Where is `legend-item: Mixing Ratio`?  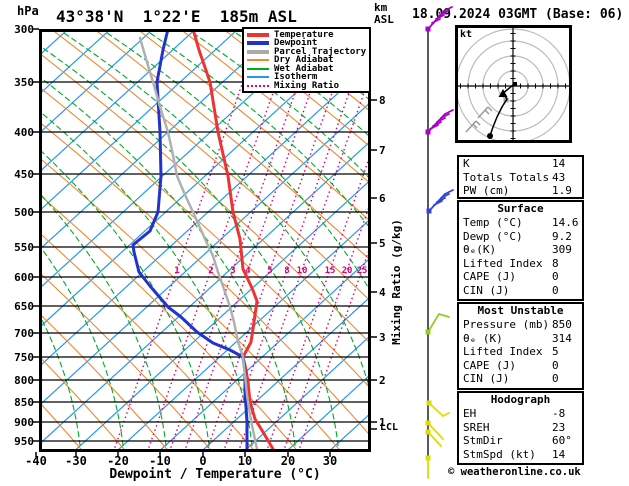 legend-item: Mixing Ratio is located at coordinates (308, 85).